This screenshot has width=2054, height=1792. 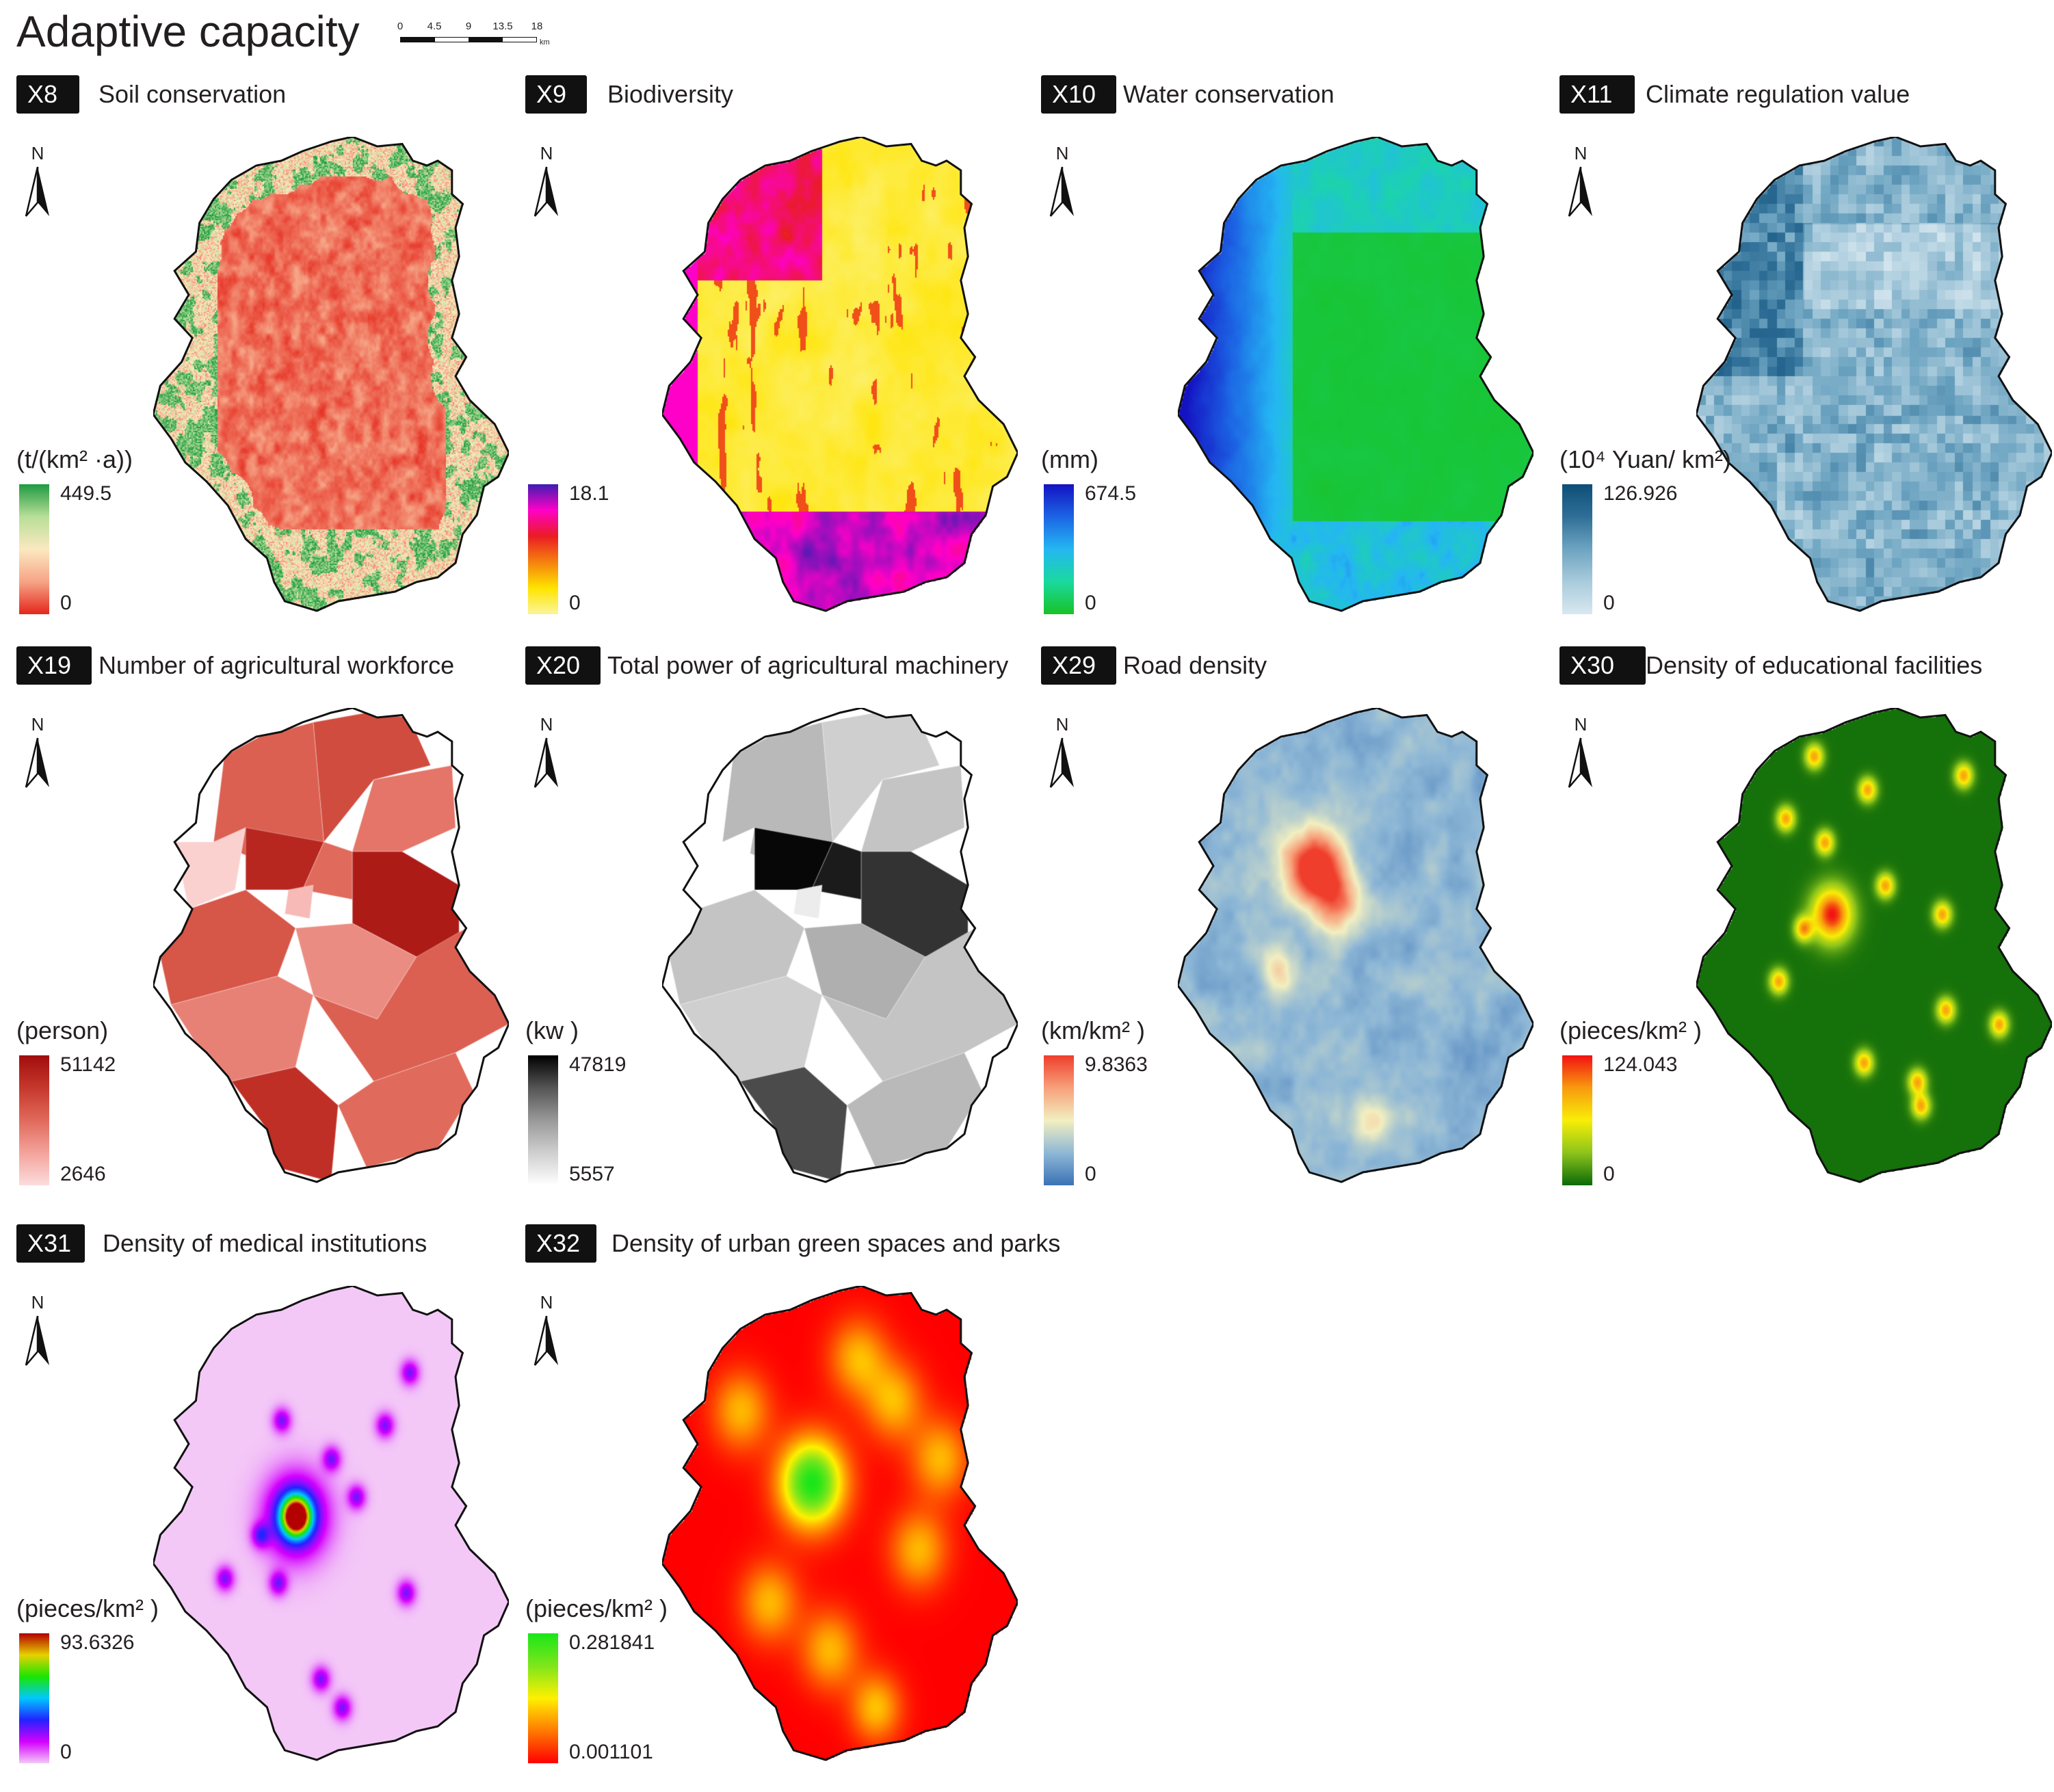 I want to click on panel-title: Climate regulation value, so click(x=1778, y=94).